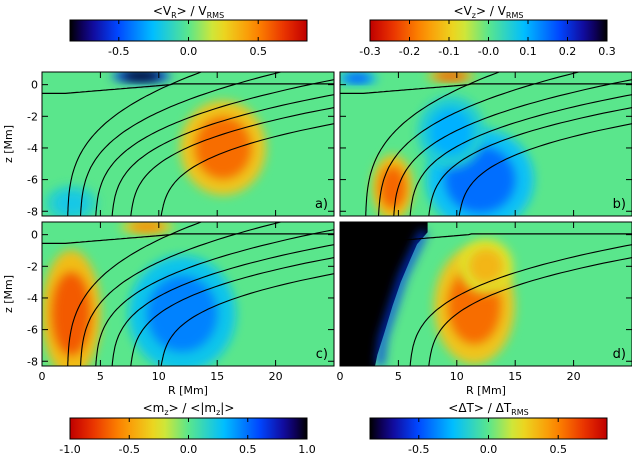  What do you see at coordinates (489, 12) in the screenshot?
I see `colorbar-title: <Vz> / VRMS` at bounding box center [489, 12].